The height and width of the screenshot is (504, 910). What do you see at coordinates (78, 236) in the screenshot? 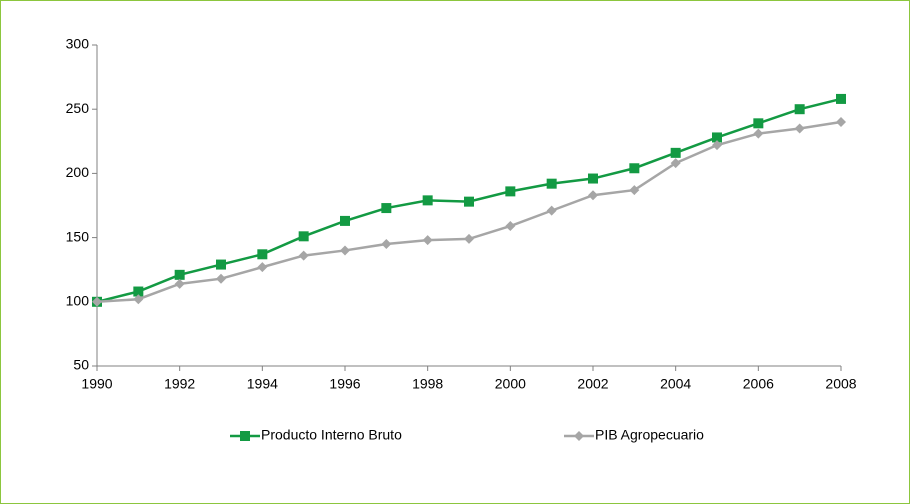
I see `y-tick-label: 150` at bounding box center [78, 236].